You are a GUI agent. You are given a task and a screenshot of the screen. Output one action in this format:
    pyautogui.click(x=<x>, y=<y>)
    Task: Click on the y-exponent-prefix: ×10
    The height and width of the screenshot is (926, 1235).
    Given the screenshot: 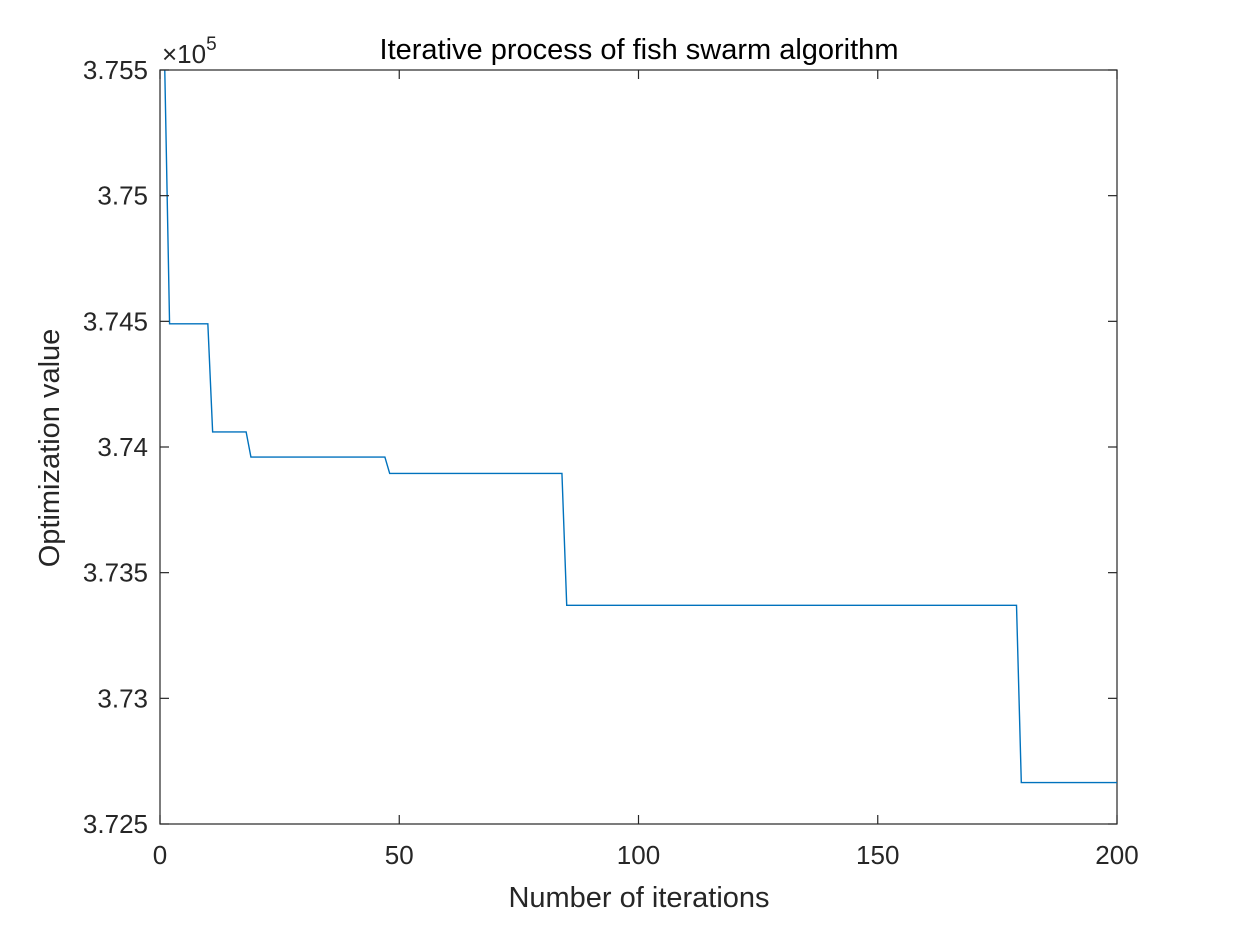 What is the action you would take?
    pyautogui.click(x=184, y=54)
    